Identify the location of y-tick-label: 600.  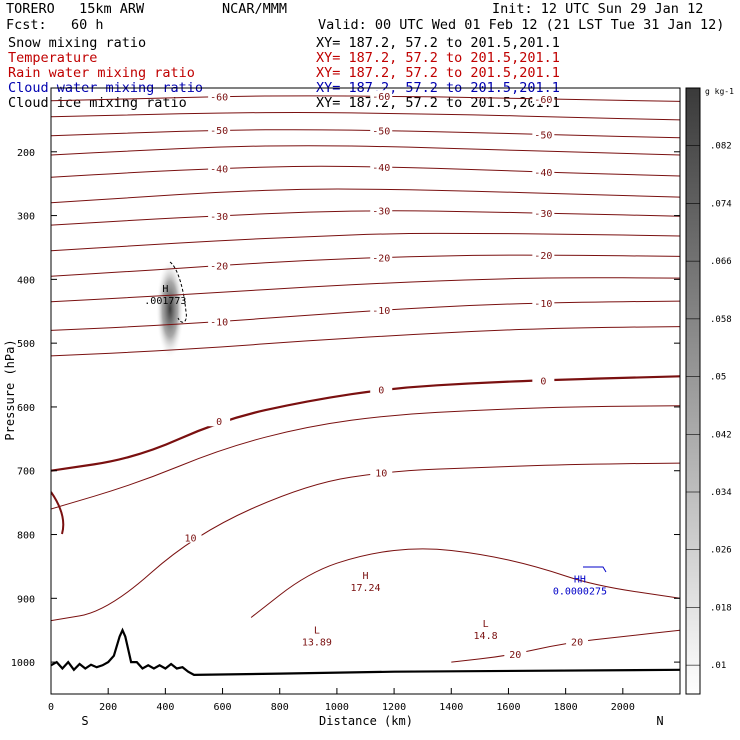
(26, 408).